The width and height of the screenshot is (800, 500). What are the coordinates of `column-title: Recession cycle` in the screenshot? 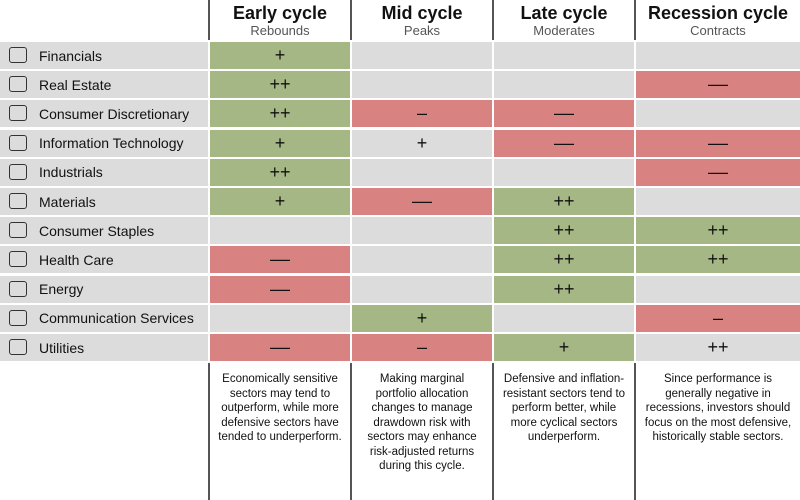 It's located at (718, 13).